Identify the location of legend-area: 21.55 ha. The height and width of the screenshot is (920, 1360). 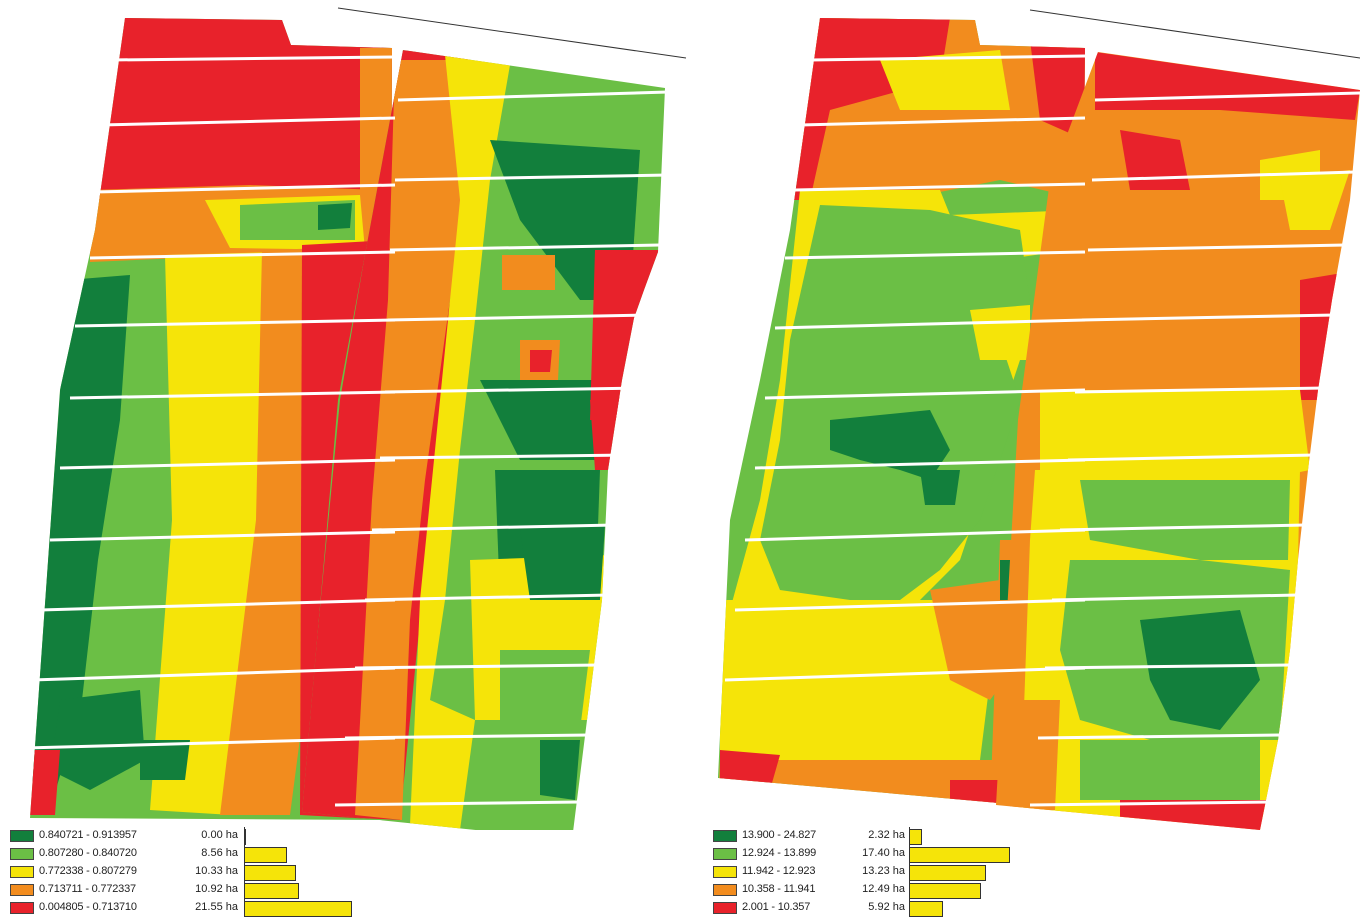
(216, 907).